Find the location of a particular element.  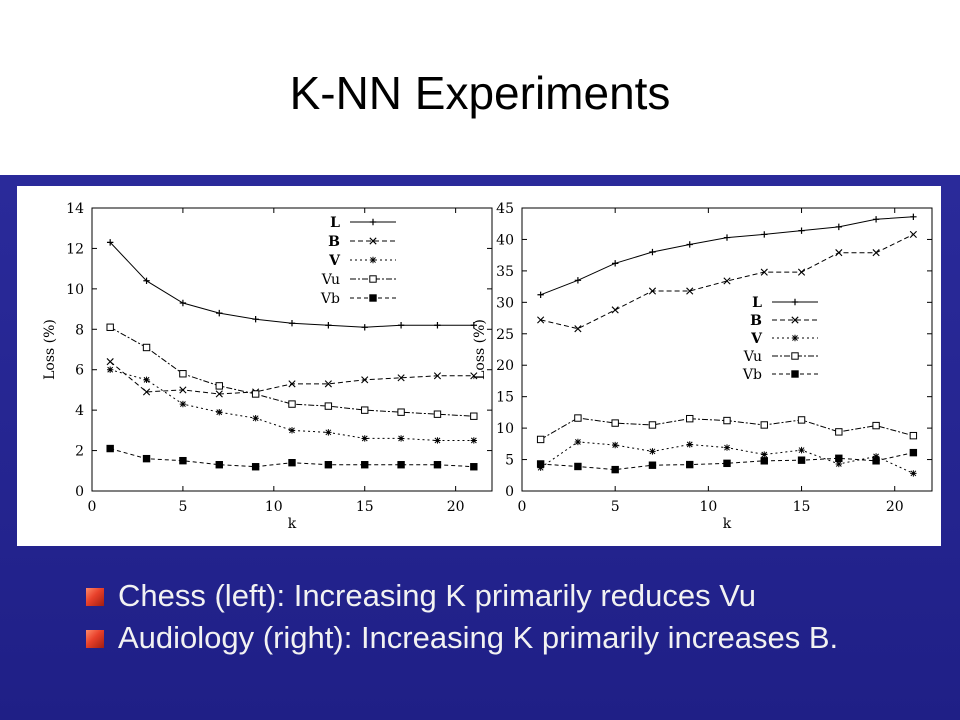

legend: LBV Vu Vb is located at coordinates (780, 339).